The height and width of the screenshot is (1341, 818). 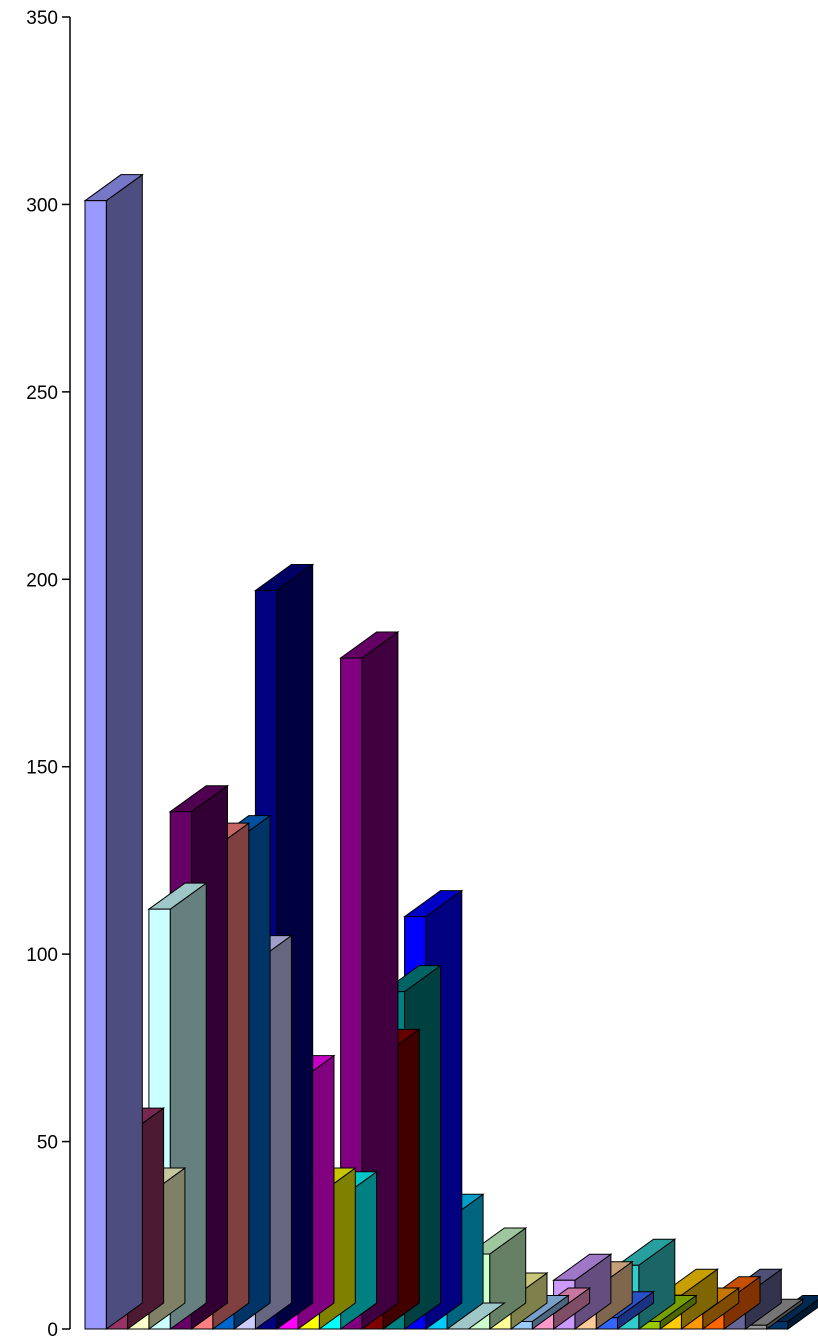 I want to click on y-tick-label: 100, so click(x=42, y=955).